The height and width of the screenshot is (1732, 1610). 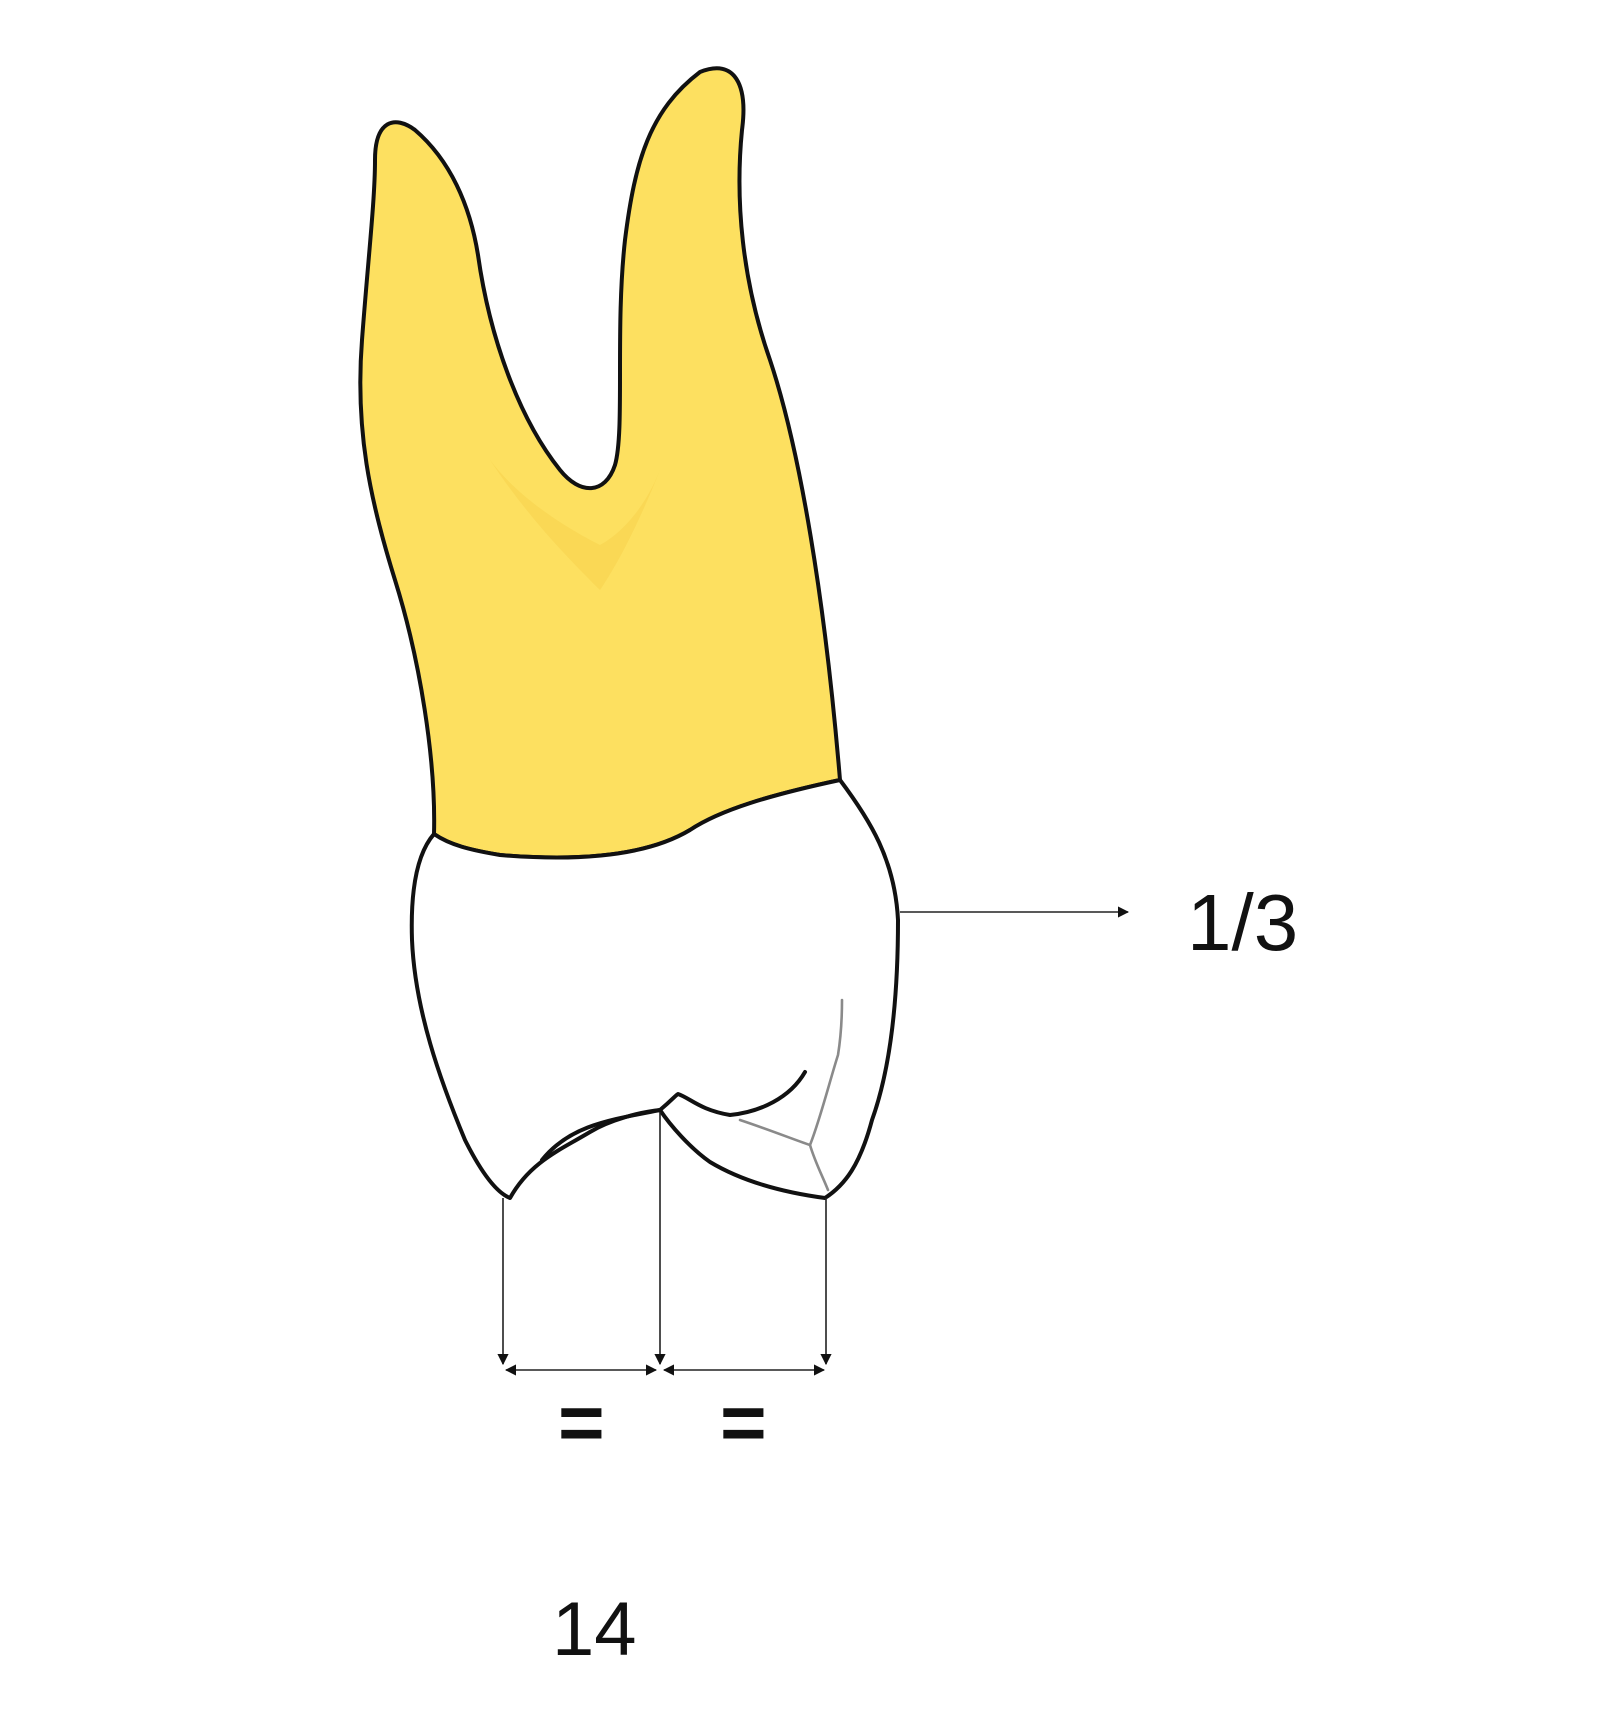 I want to click on occlusal-ridge, so click(x=673, y=1116).